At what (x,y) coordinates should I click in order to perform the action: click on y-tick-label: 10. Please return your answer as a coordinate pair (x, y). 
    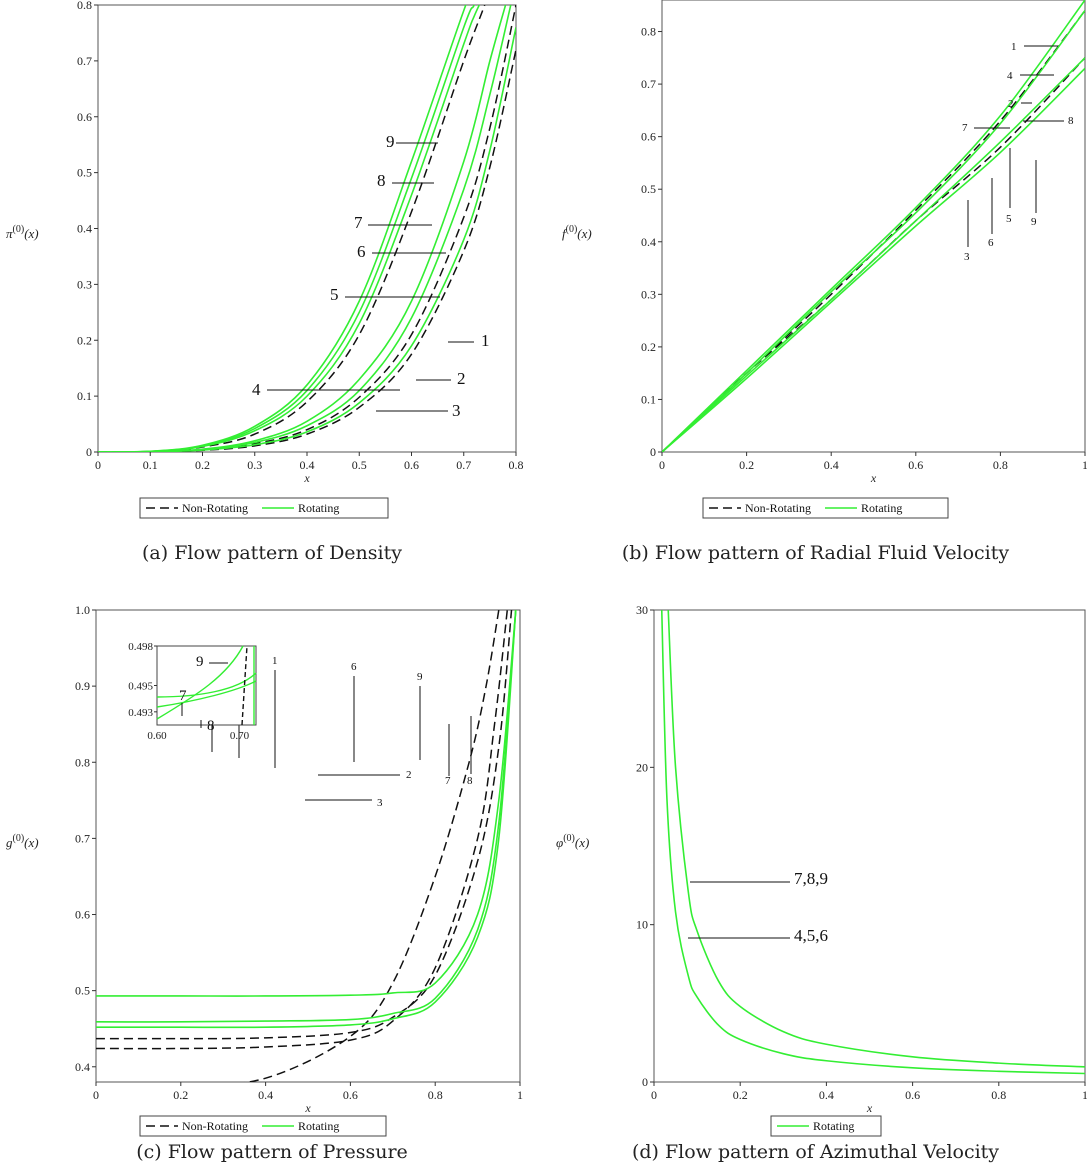
    Looking at the image, I should click on (642, 925).